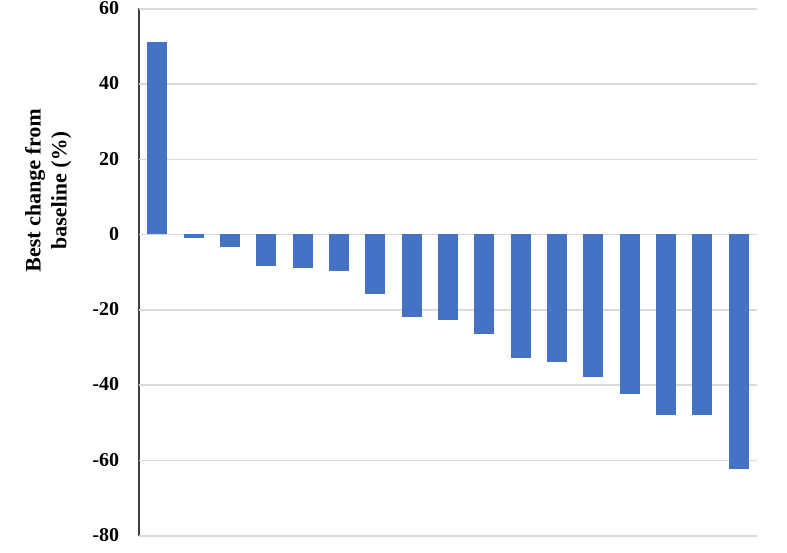  I want to click on y-axis-tick-label: -20, so click(105, 309).